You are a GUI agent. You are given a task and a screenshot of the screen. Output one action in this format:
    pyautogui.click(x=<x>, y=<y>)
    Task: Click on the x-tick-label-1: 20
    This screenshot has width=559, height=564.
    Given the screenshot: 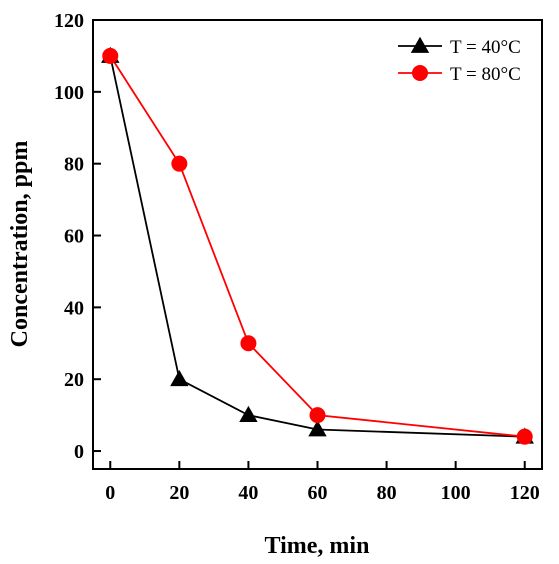 What is the action you would take?
    pyautogui.click(x=179, y=493)
    